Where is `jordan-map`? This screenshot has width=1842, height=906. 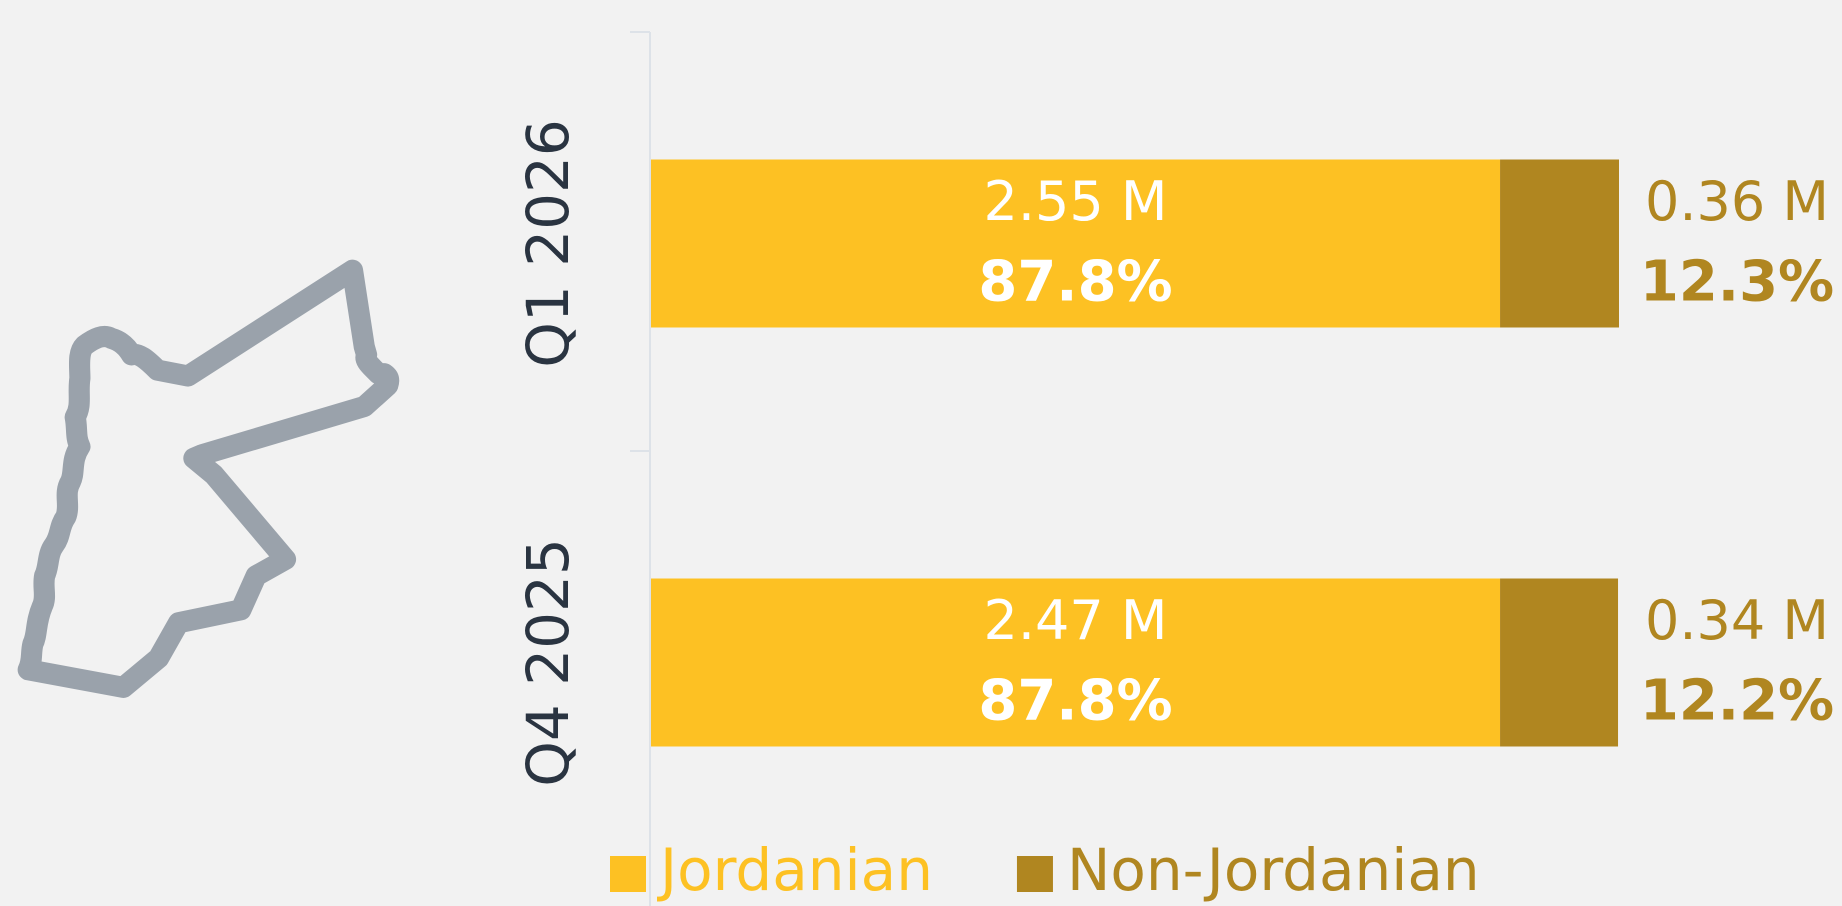
jordan-map is located at coordinates (208, 478).